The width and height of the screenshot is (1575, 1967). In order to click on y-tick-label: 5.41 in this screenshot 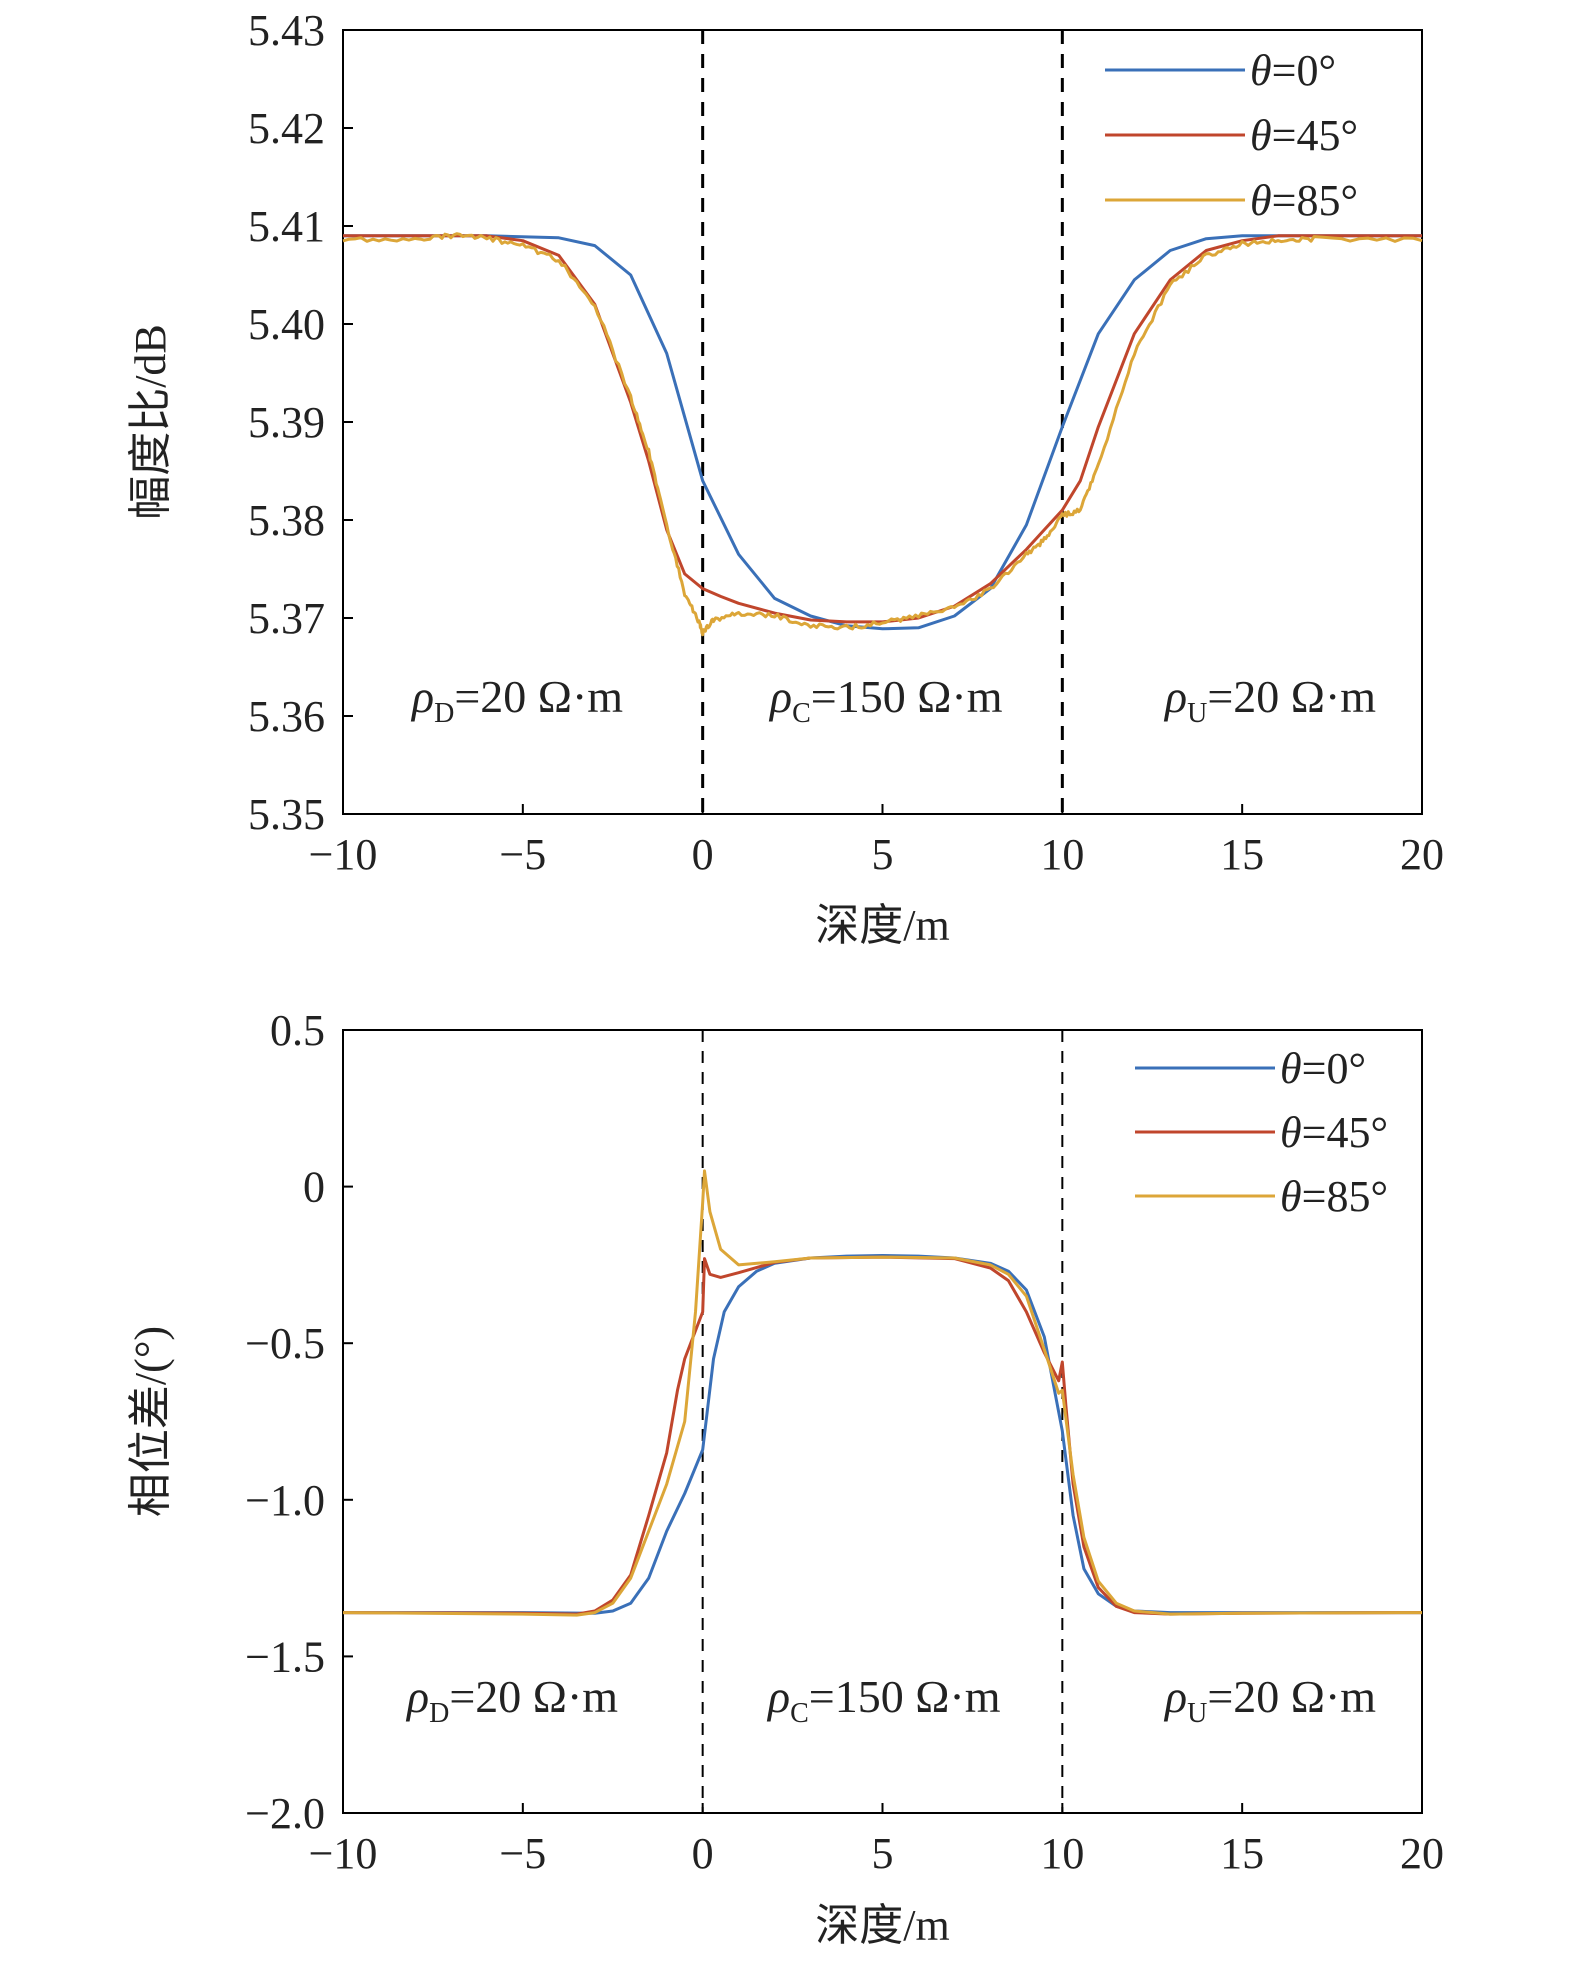, I will do `click(286, 226)`.